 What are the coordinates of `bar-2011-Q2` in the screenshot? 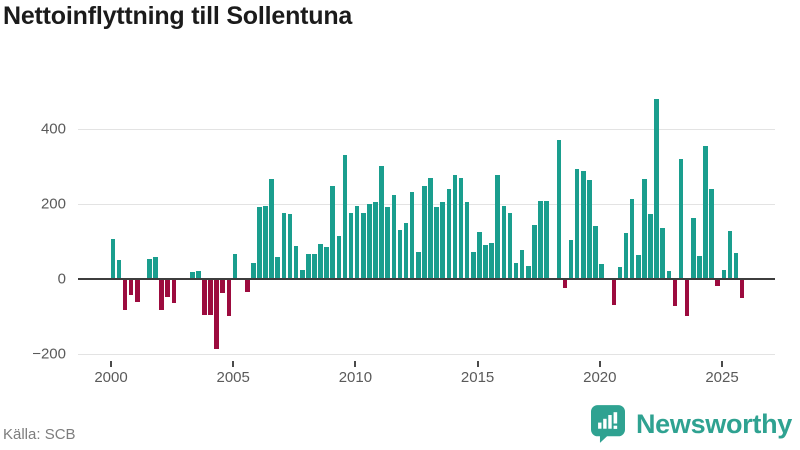 It's located at (388, 243).